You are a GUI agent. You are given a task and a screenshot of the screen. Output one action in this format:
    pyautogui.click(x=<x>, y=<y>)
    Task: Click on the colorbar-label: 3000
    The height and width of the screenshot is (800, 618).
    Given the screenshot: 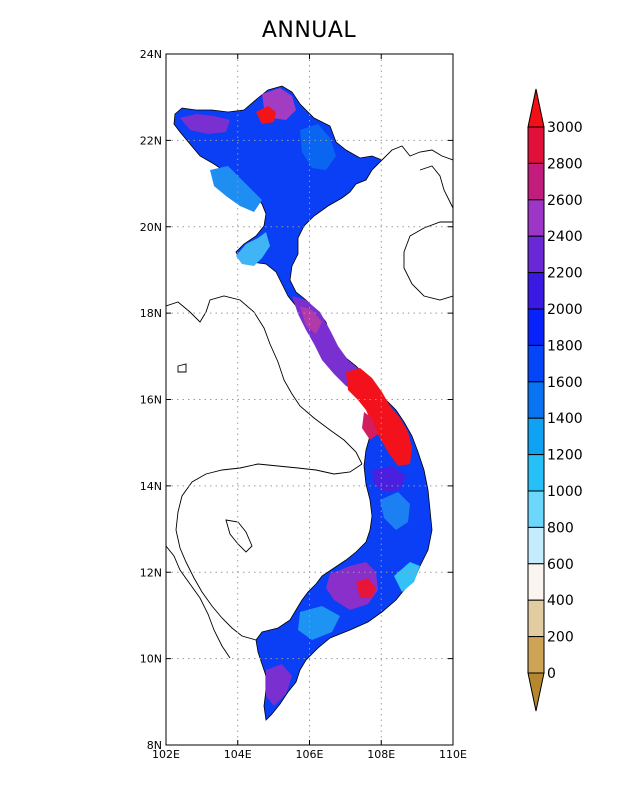 What is the action you would take?
    pyautogui.click(x=565, y=128)
    